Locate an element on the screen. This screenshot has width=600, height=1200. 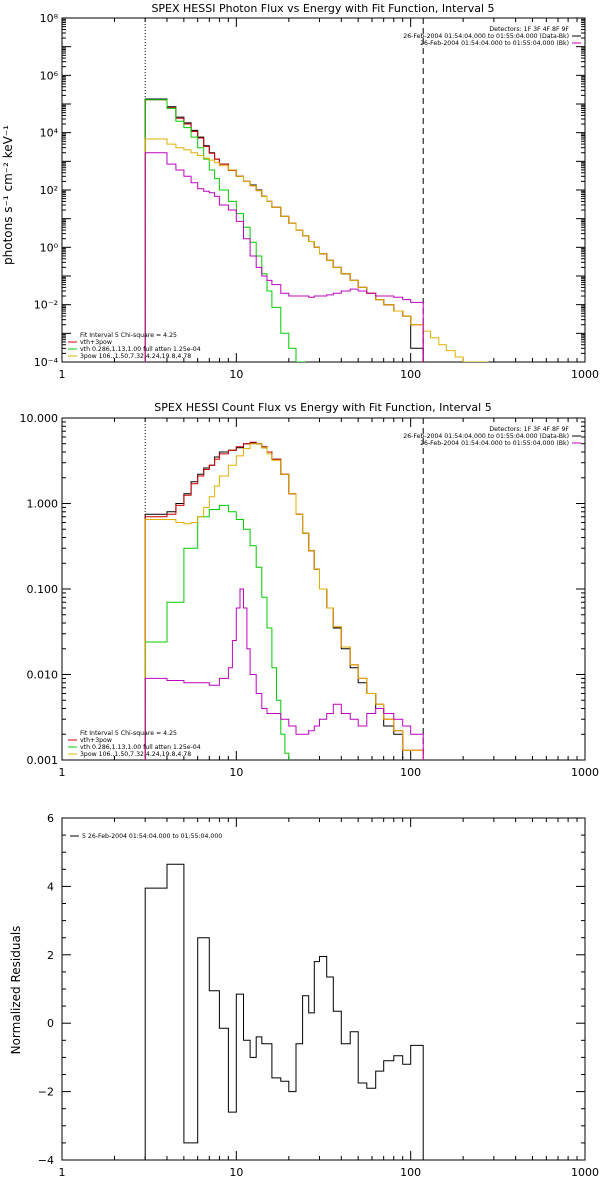
y-axis-label: Normalized Residuals is located at coordinates (16, 990).